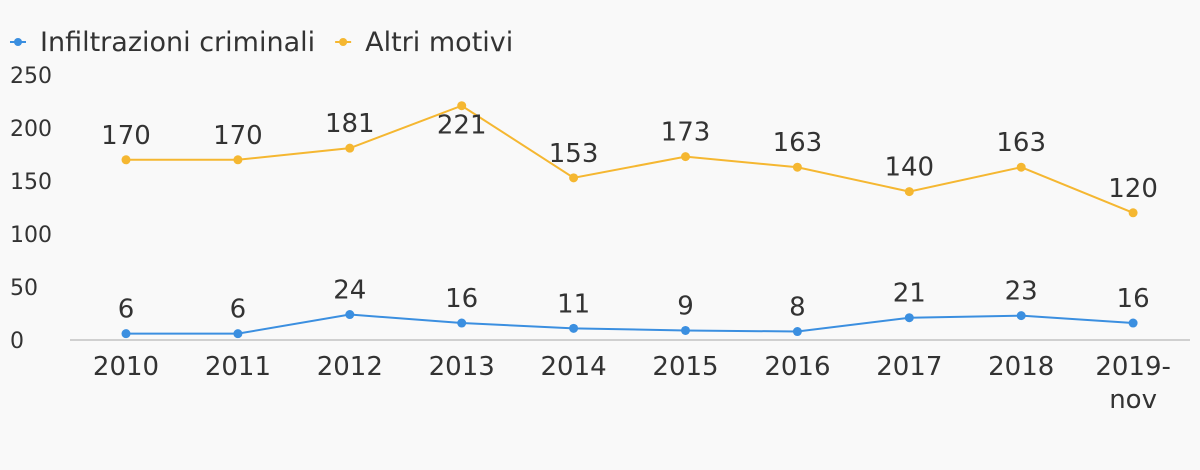 Image resolution: width=1200 pixels, height=470 pixels. What do you see at coordinates (685, 367) in the screenshot?
I see `x-tick-label: 2015` at bounding box center [685, 367].